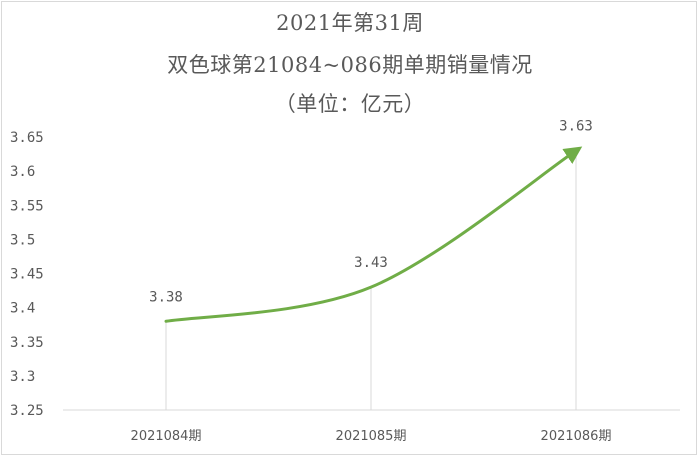  Describe the element at coordinates (27, 411) in the screenshot. I see `y-tick-label: 3.25` at that location.